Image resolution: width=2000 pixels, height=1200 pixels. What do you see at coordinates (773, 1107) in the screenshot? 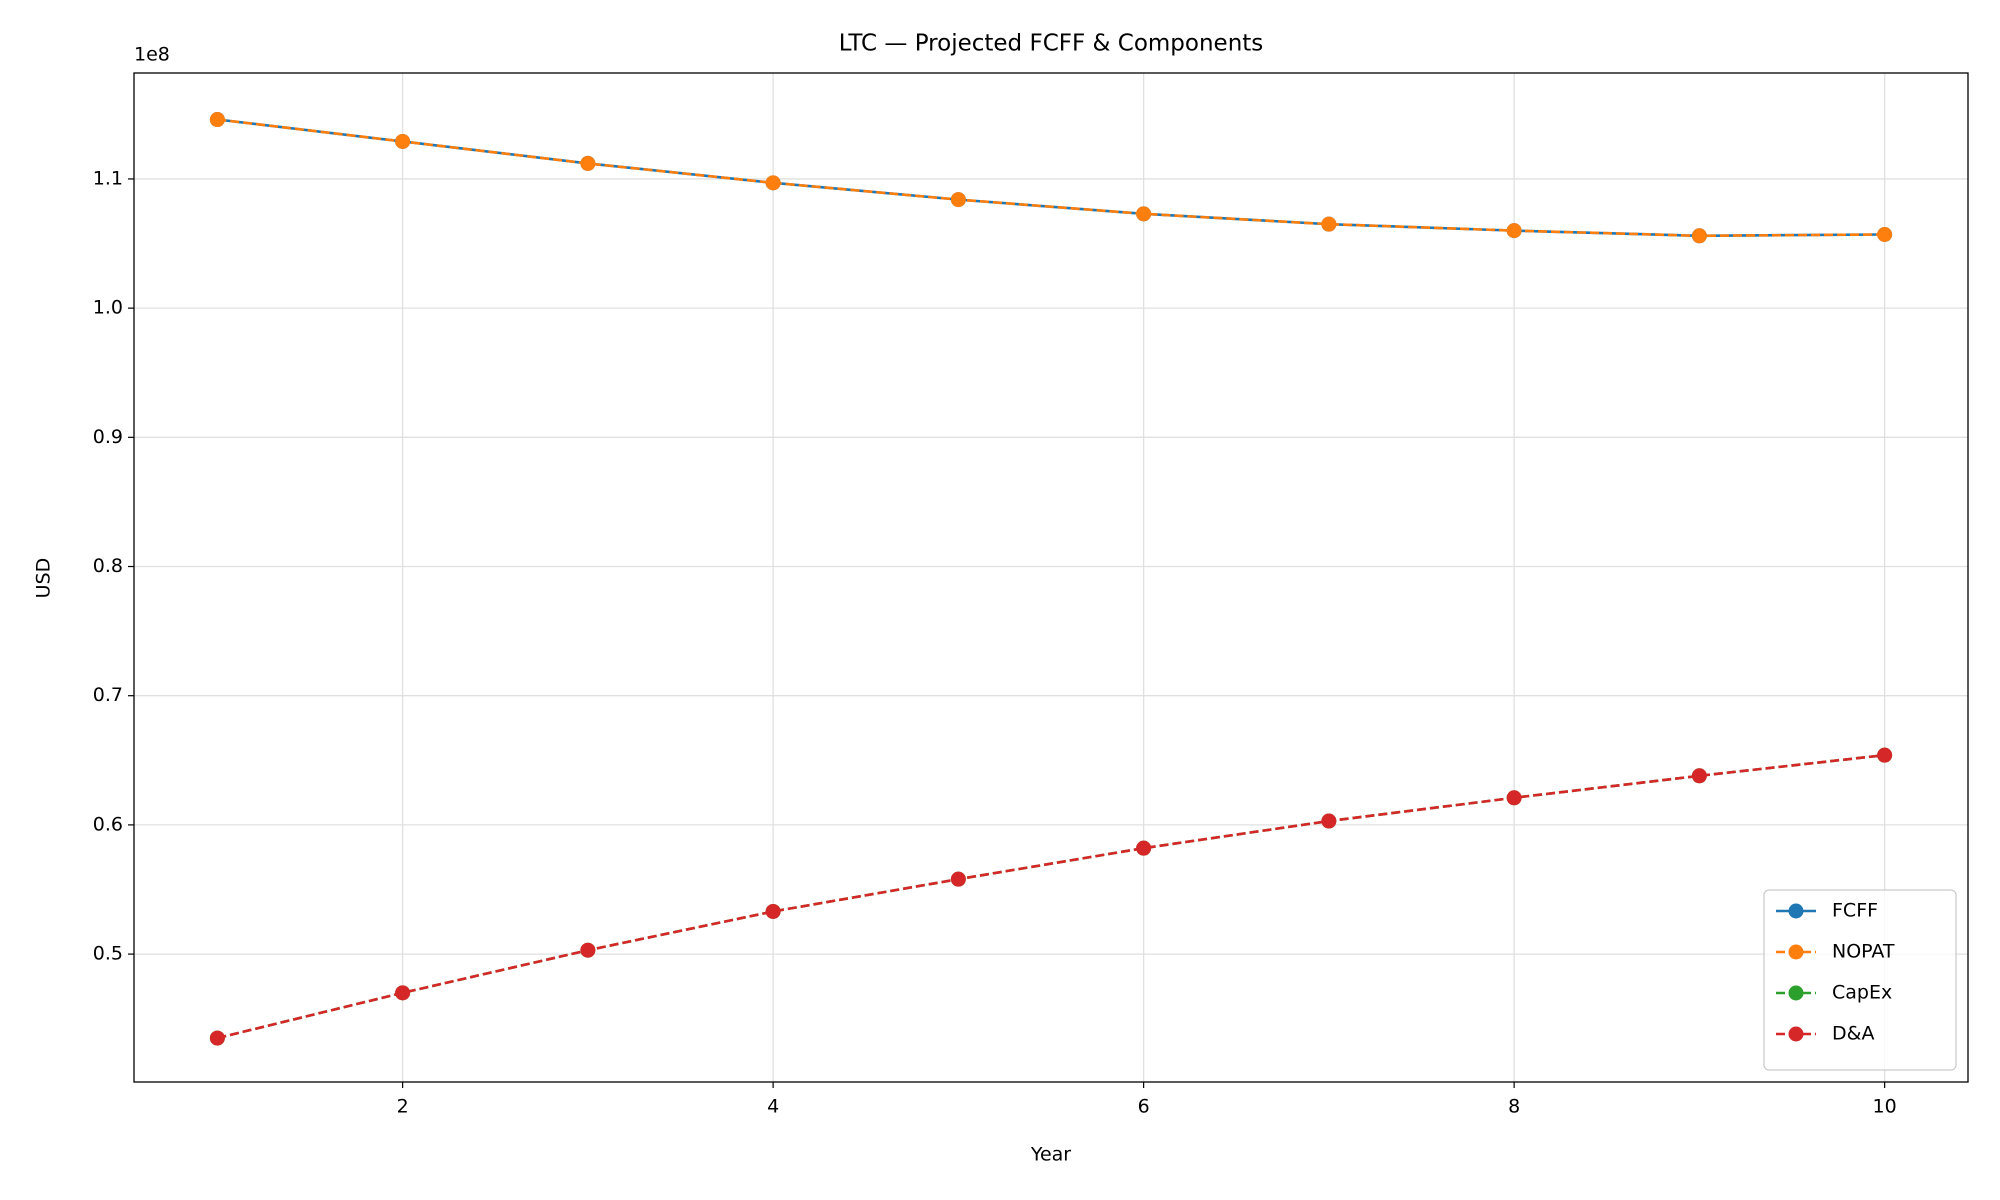
I see `x-tick-label: 4` at bounding box center [773, 1107].